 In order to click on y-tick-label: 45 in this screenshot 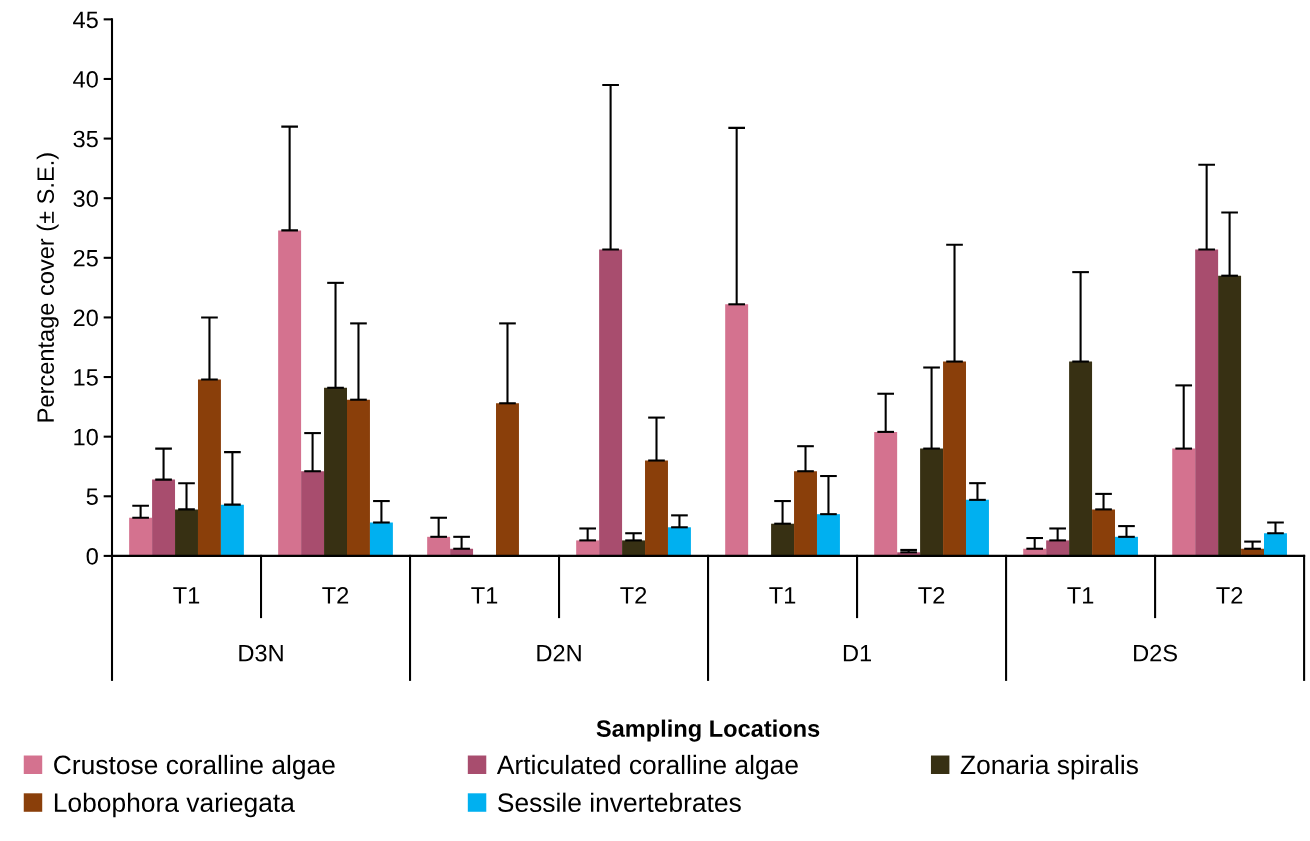, I will do `click(85, 20)`.